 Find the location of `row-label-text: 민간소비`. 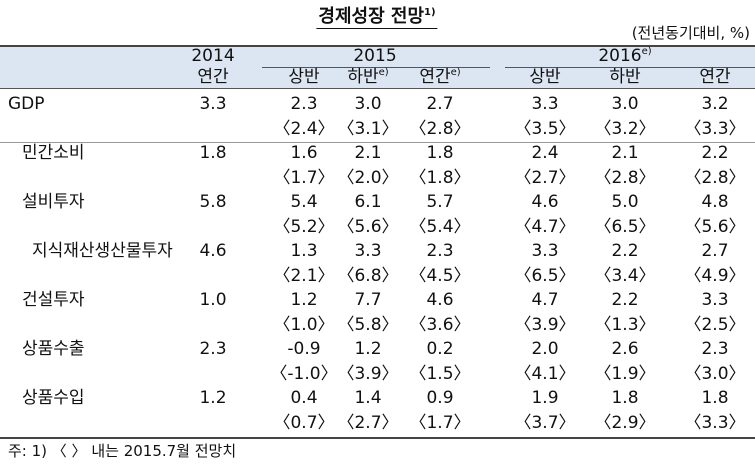

row-label-text: 민간소비 is located at coordinates (53, 153).